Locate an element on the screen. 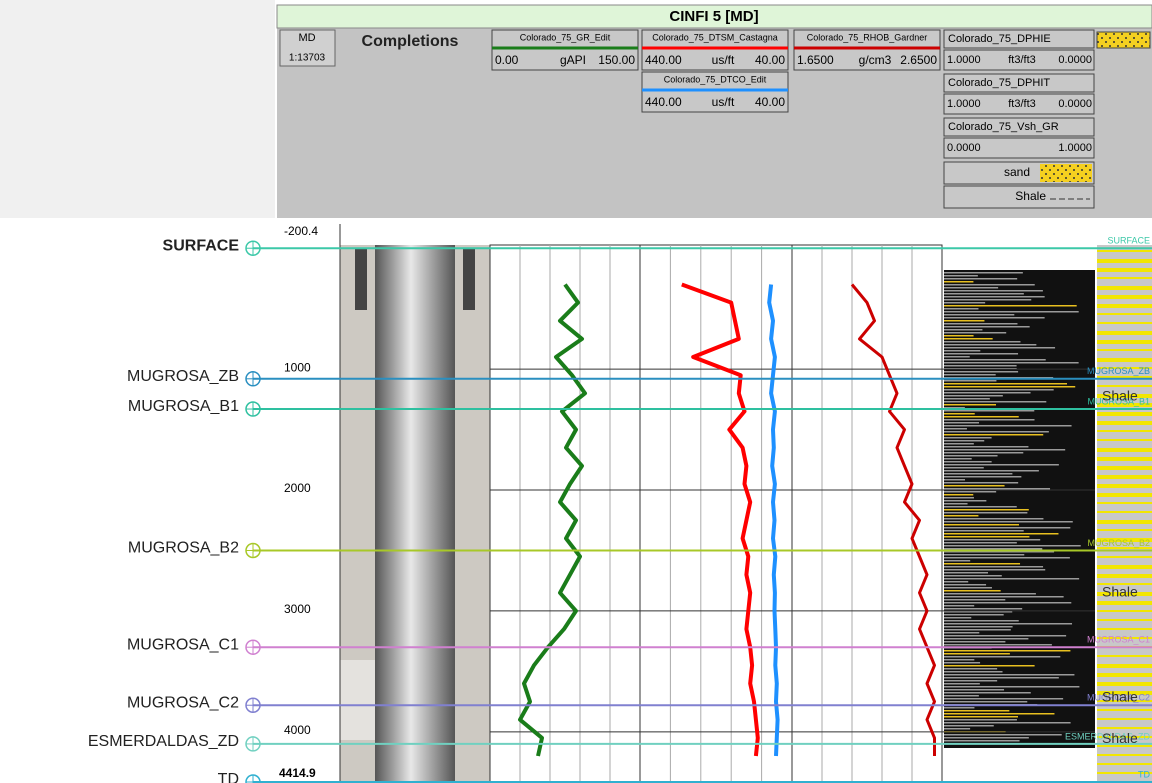 This screenshot has width=1152, height=783. top-label: TD is located at coordinates (228, 777).